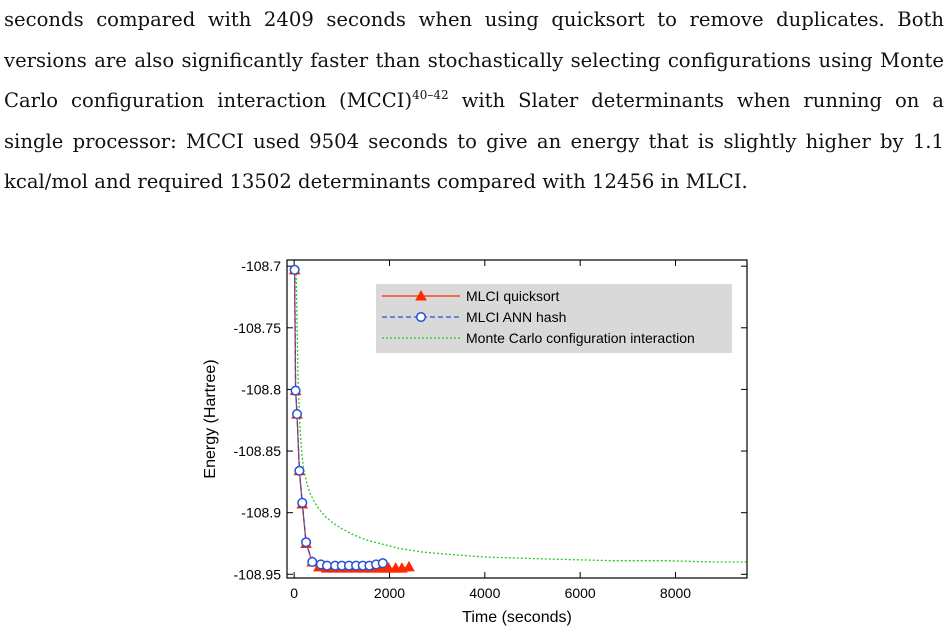 This screenshot has width=948, height=633. Describe the element at coordinates (261, 513) in the screenshot. I see `y-tick-label: -108.9` at that location.